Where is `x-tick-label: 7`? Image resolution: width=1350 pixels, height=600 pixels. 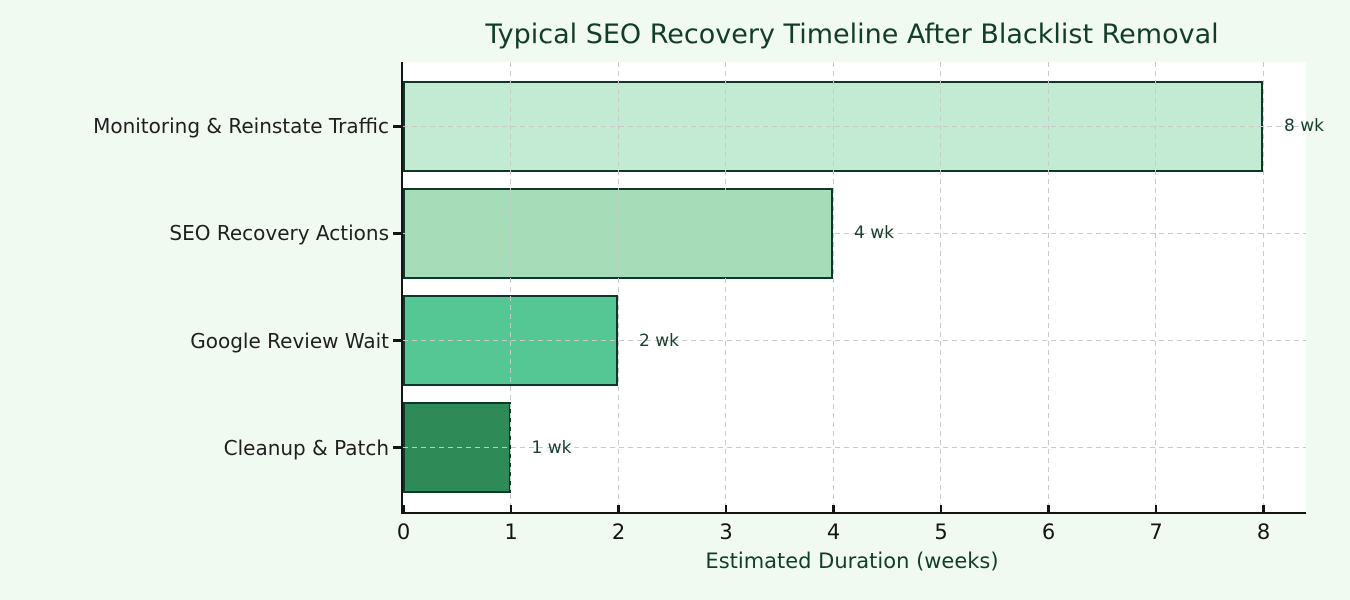
x-tick-label: 7 is located at coordinates (1156, 532).